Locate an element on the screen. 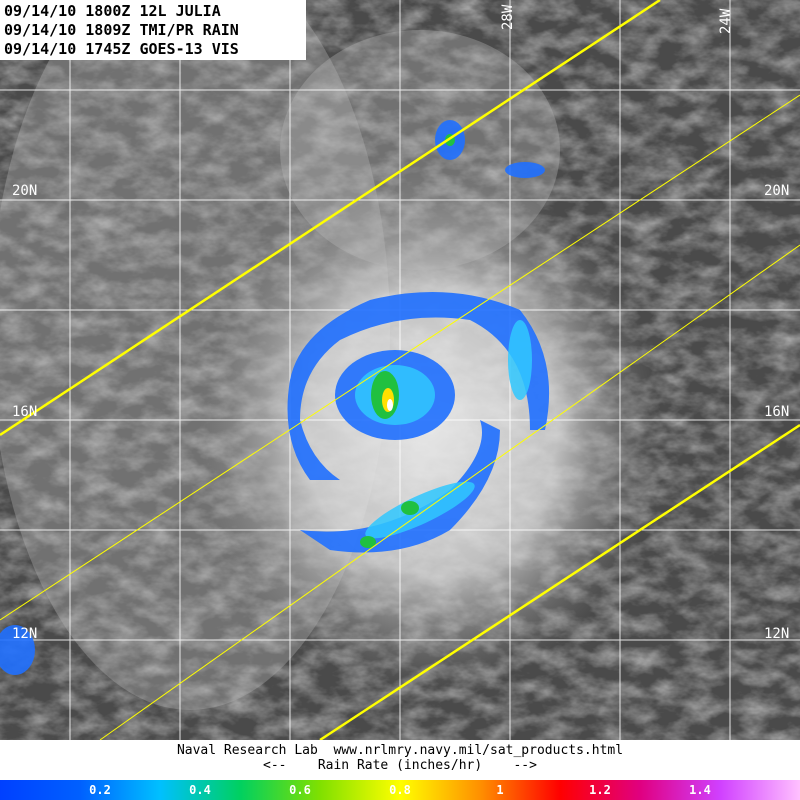 The width and height of the screenshot is (800, 800). colorbar-labels: 0.2 0.4 0.6 0.8 1 1.2 1.4 is located at coordinates (400, 790).